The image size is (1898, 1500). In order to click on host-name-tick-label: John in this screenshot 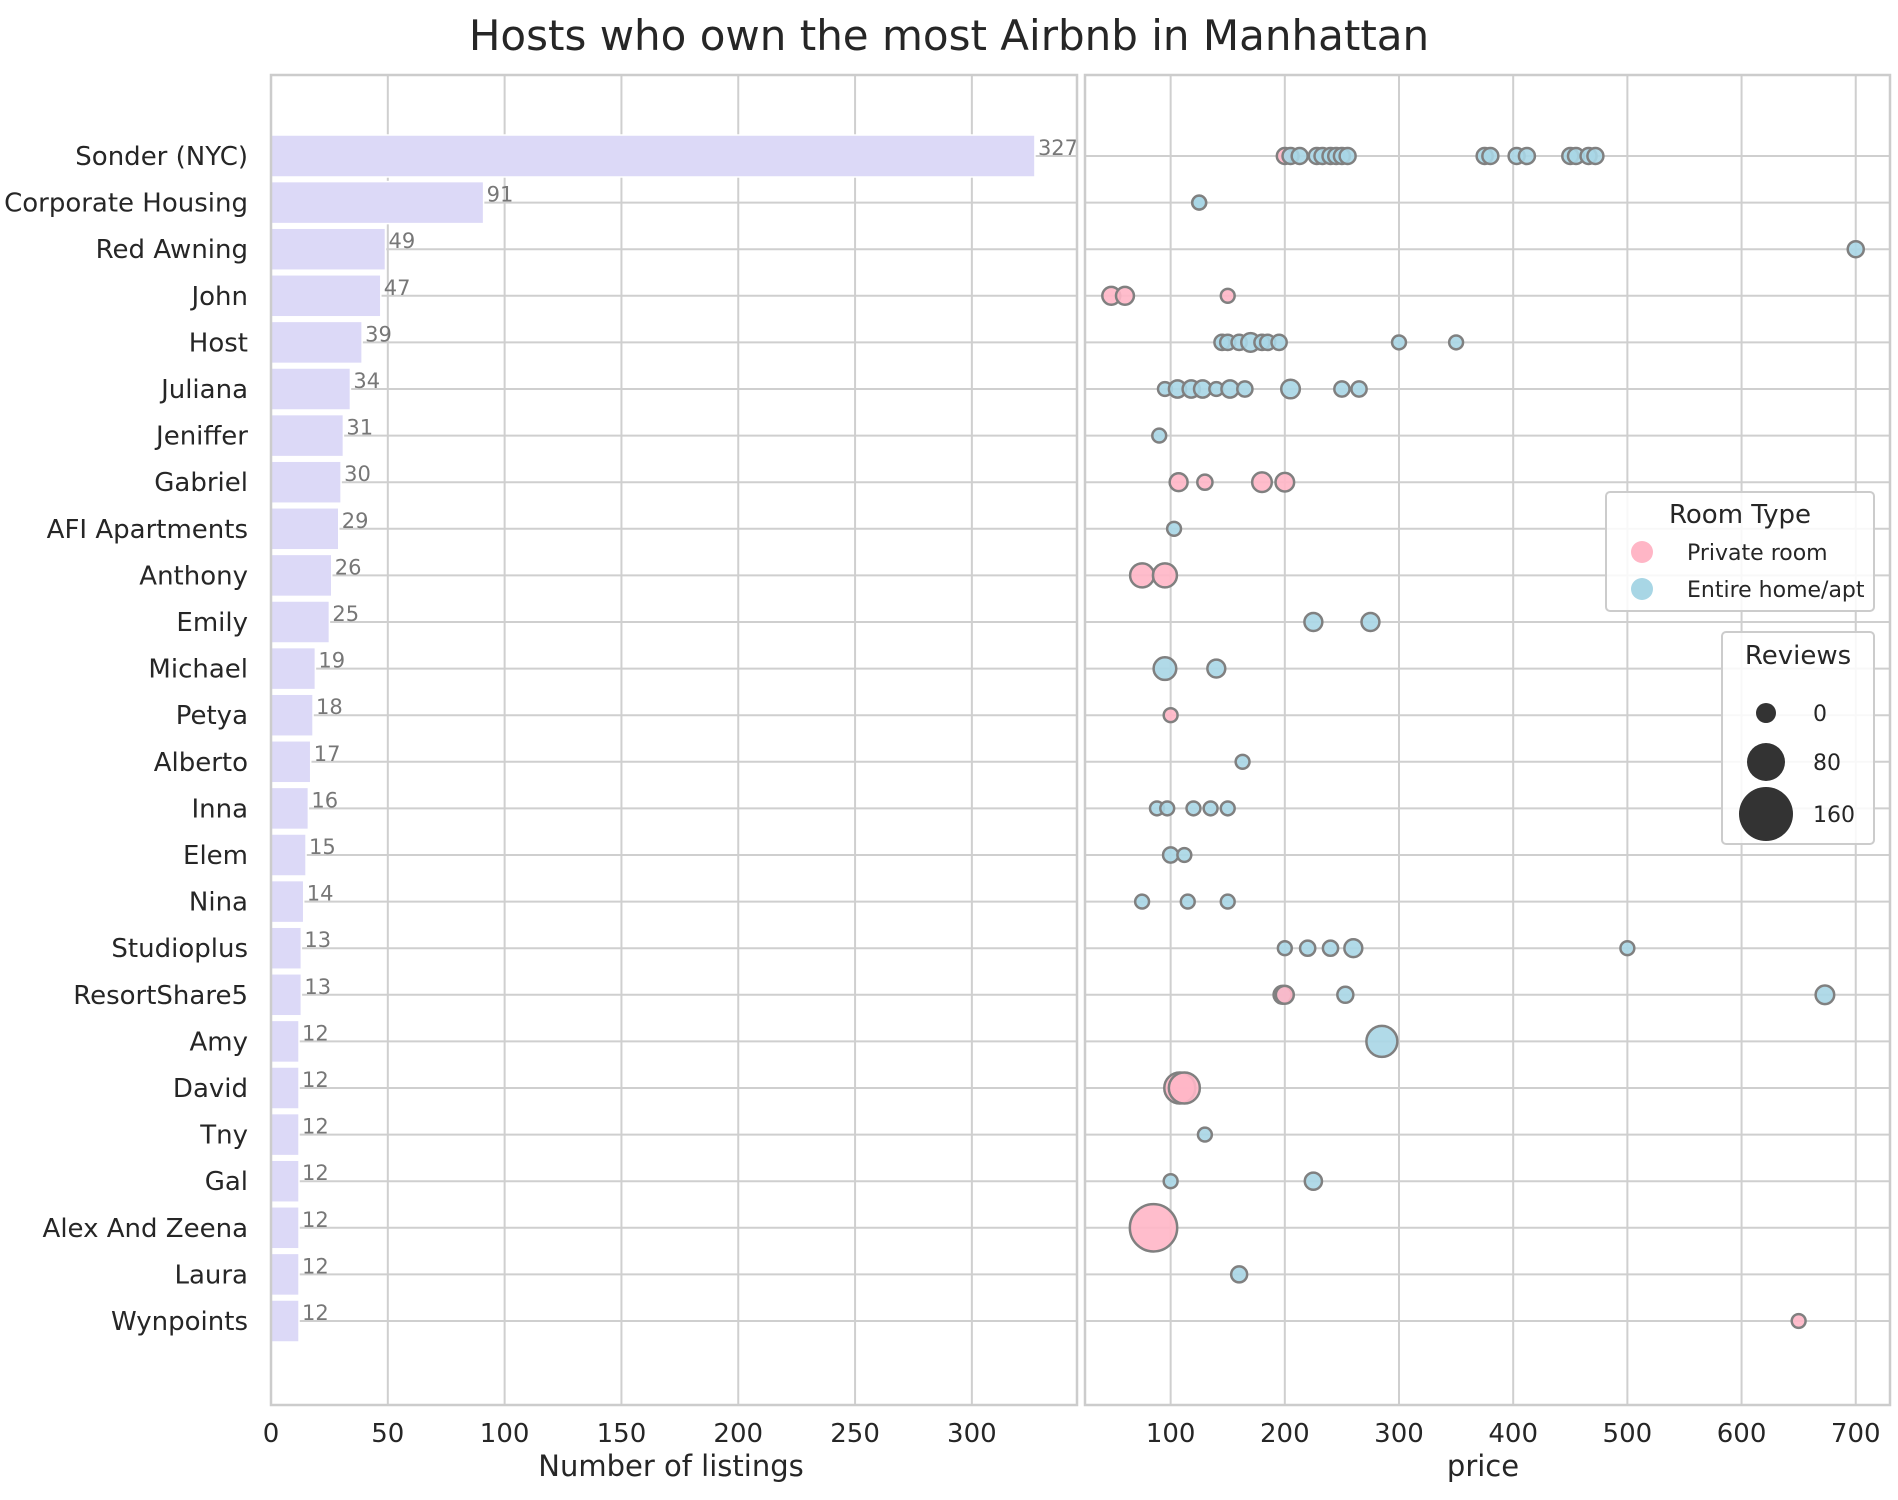, I will do `click(218, 297)`.